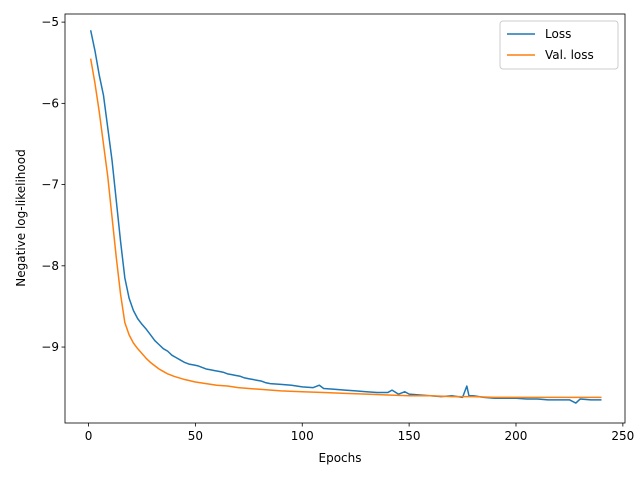 Image resolution: width=640 pixels, height=480 pixels. I want to click on y-tick-label: −9, so click(50, 347).